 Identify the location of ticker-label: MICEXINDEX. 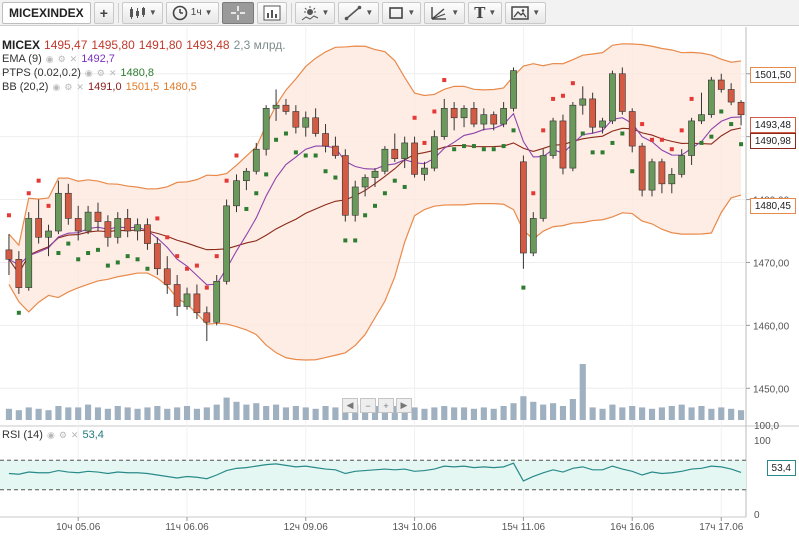
(46, 12).